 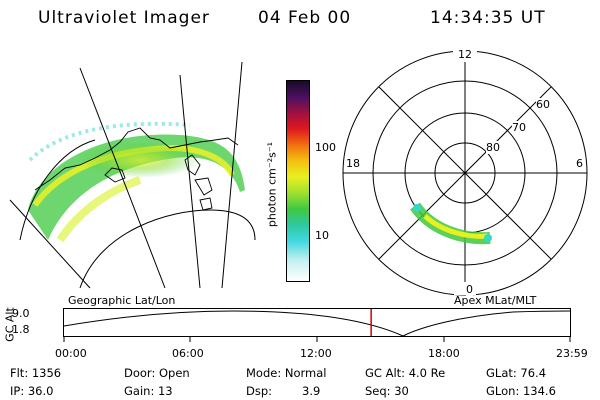 What do you see at coordinates (405, 373) in the screenshot?
I see `gc-altitude: GC Alt: 4.0 Re` at bounding box center [405, 373].